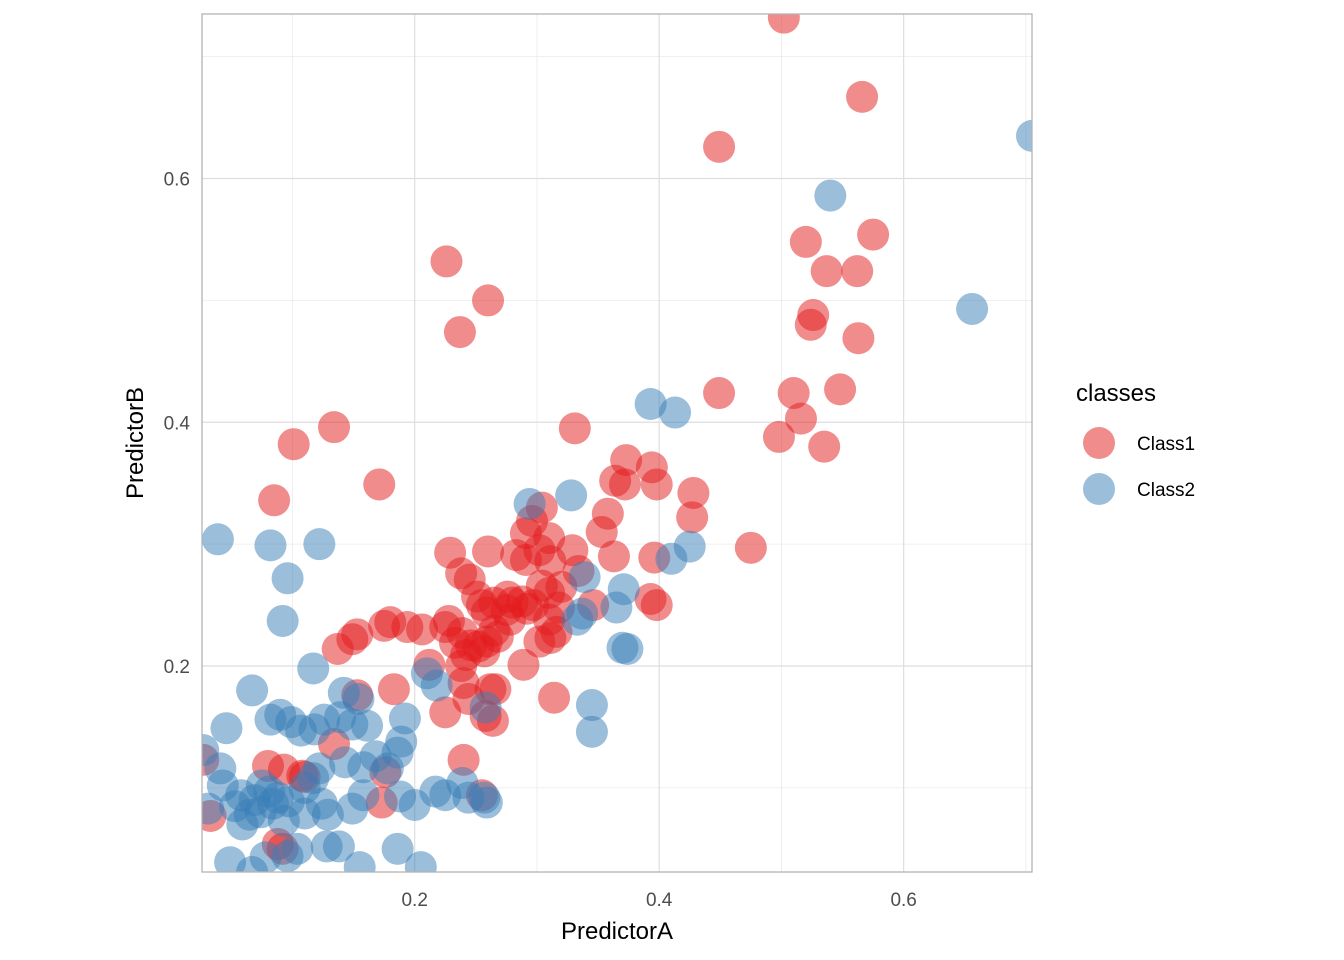 The height and width of the screenshot is (960, 1344). What do you see at coordinates (1116, 393) in the screenshot?
I see `legend-title: classes` at bounding box center [1116, 393].